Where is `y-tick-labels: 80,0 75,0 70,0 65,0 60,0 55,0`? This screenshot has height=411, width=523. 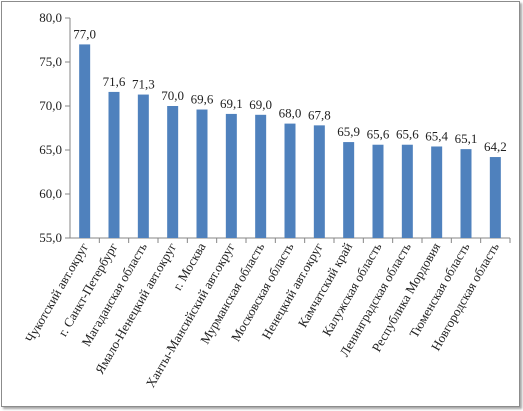
y-tick-labels: 80,0 75,0 70,0 65,0 60,0 55,0 is located at coordinates (50, 127).